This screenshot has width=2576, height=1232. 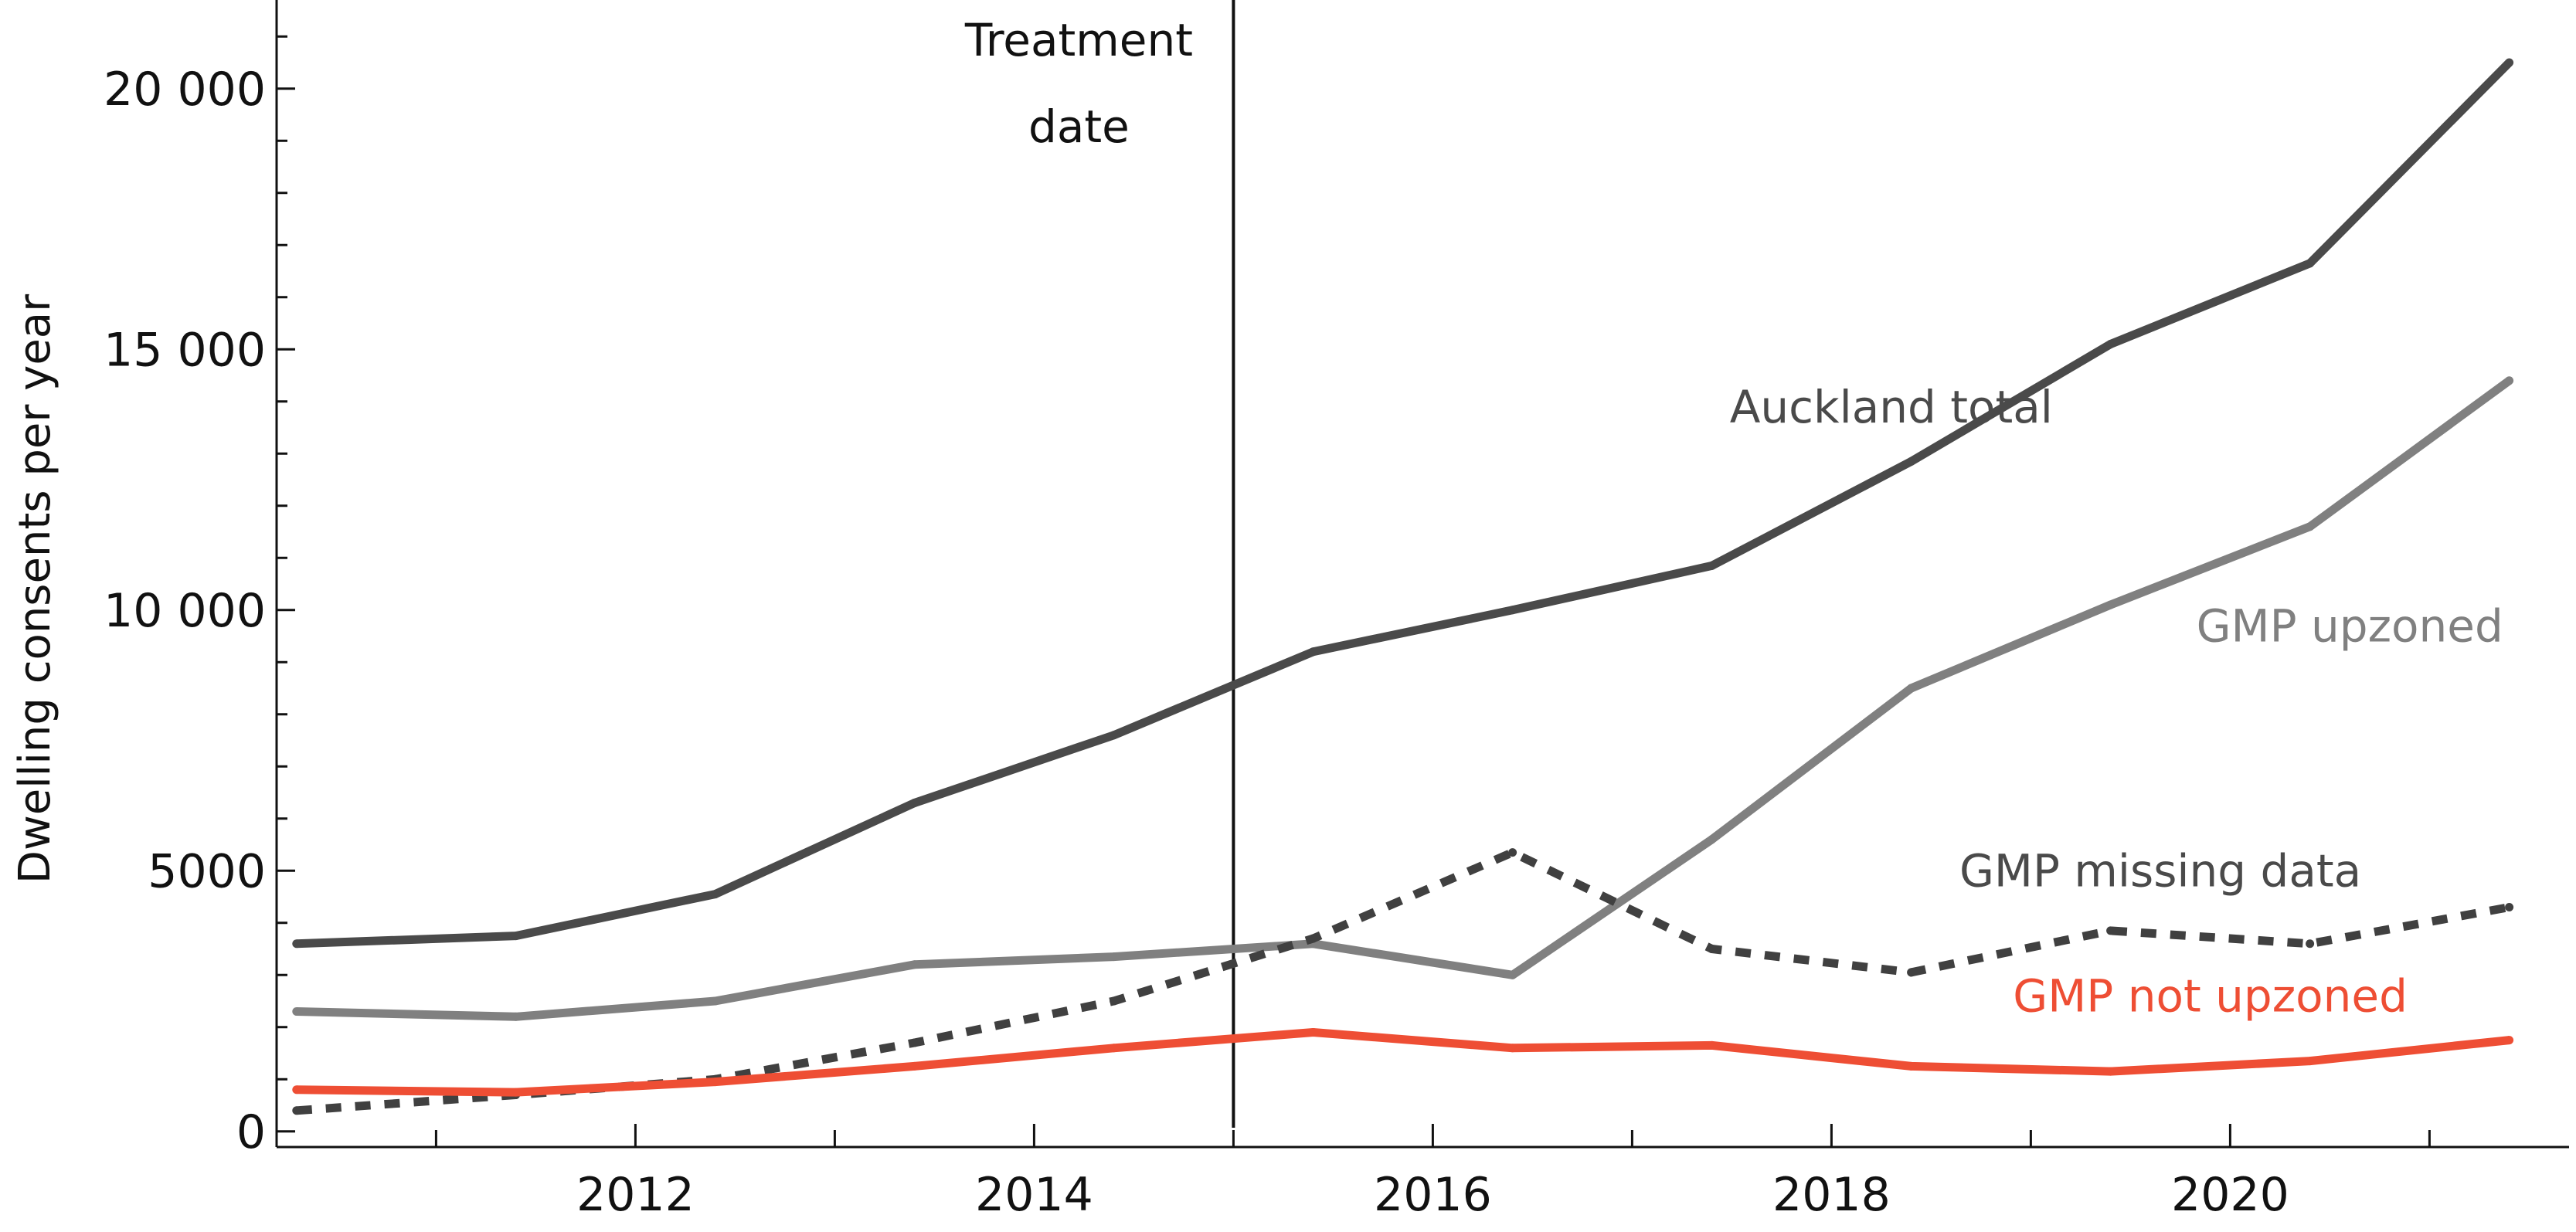 What do you see at coordinates (1034, 1195) in the screenshot?
I see `x-tick-label: 2014` at bounding box center [1034, 1195].